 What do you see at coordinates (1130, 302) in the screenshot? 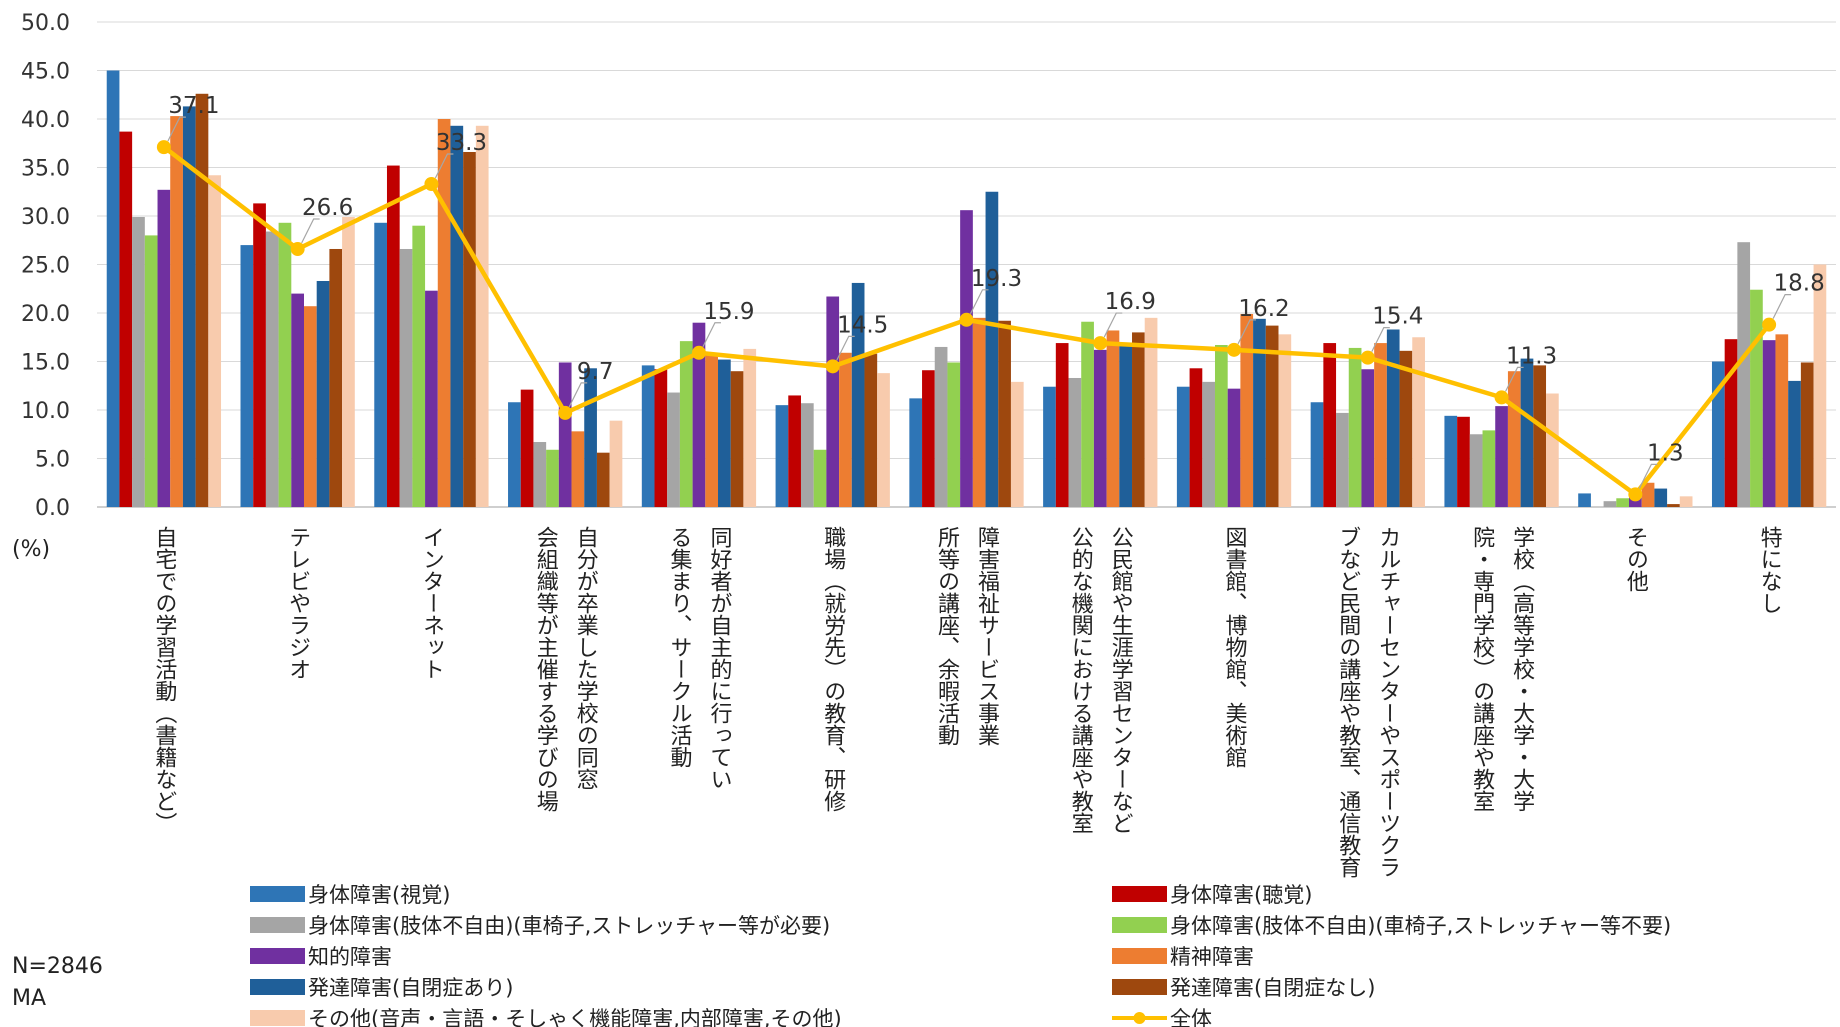
I see `line-data-label: 16.9` at bounding box center [1130, 302].